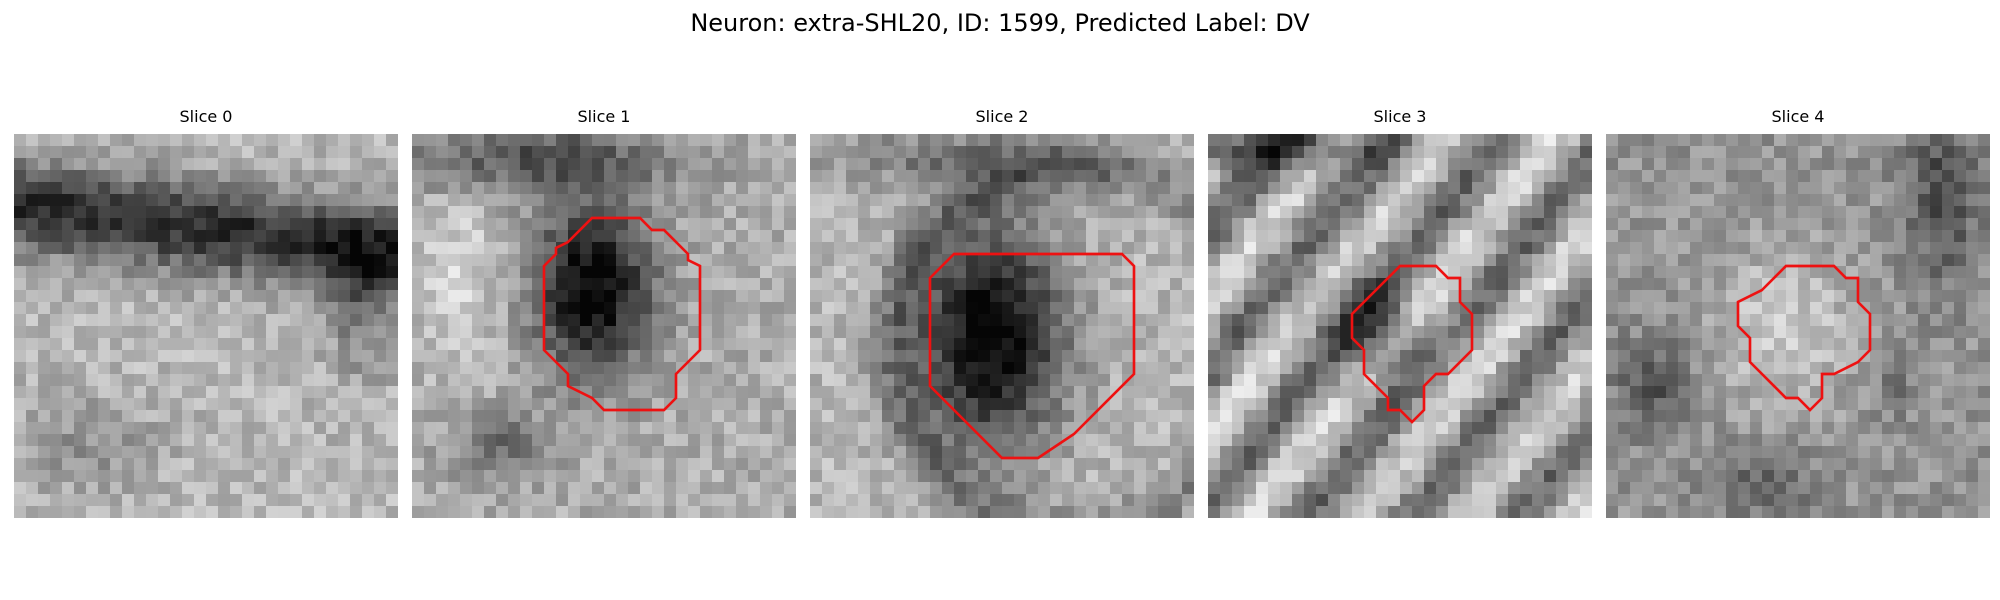 The height and width of the screenshot is (600, 2000). Describe the element at coordinates (1400, 116) in the screenshot. I see `slice-title: Slice 3` at that location.